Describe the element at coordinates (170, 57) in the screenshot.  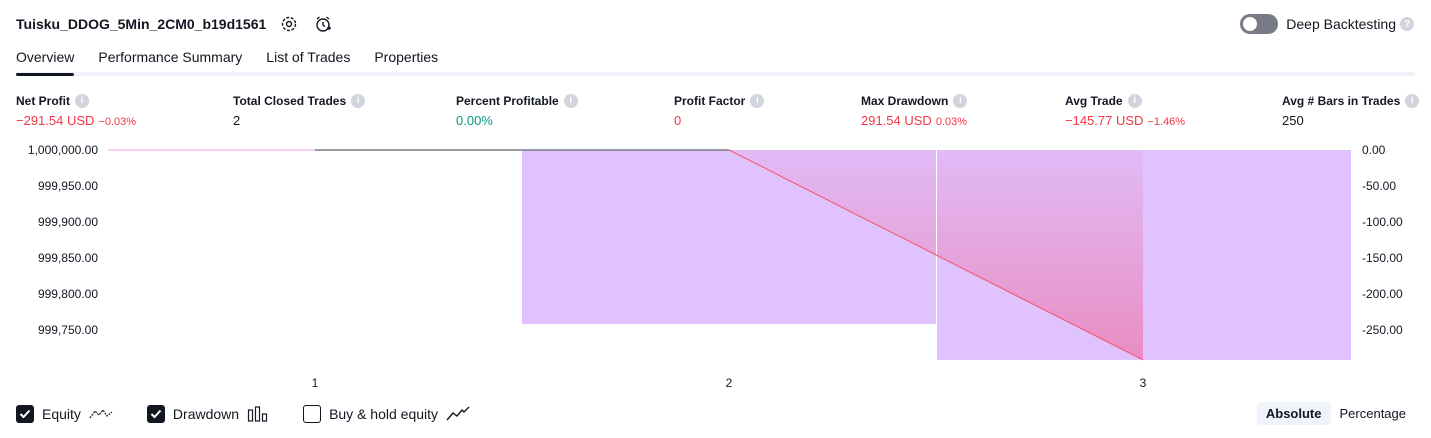
I see `tab-performance-summary: Performance Summary` at that location.